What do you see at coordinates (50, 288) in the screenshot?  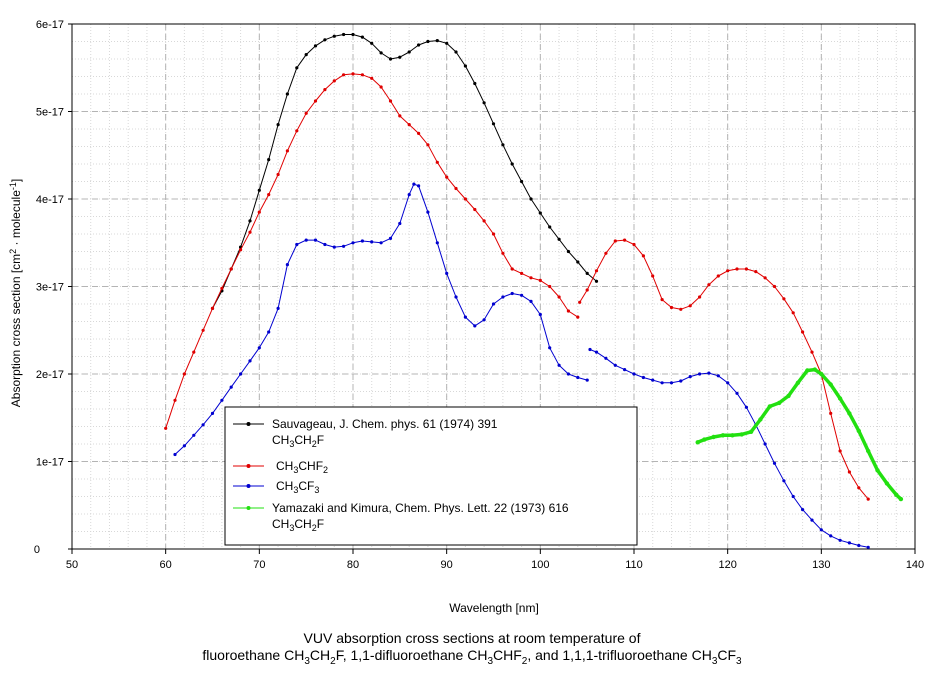 I see `y-tick-label: 3e-17` at bounding box center [50, 288].